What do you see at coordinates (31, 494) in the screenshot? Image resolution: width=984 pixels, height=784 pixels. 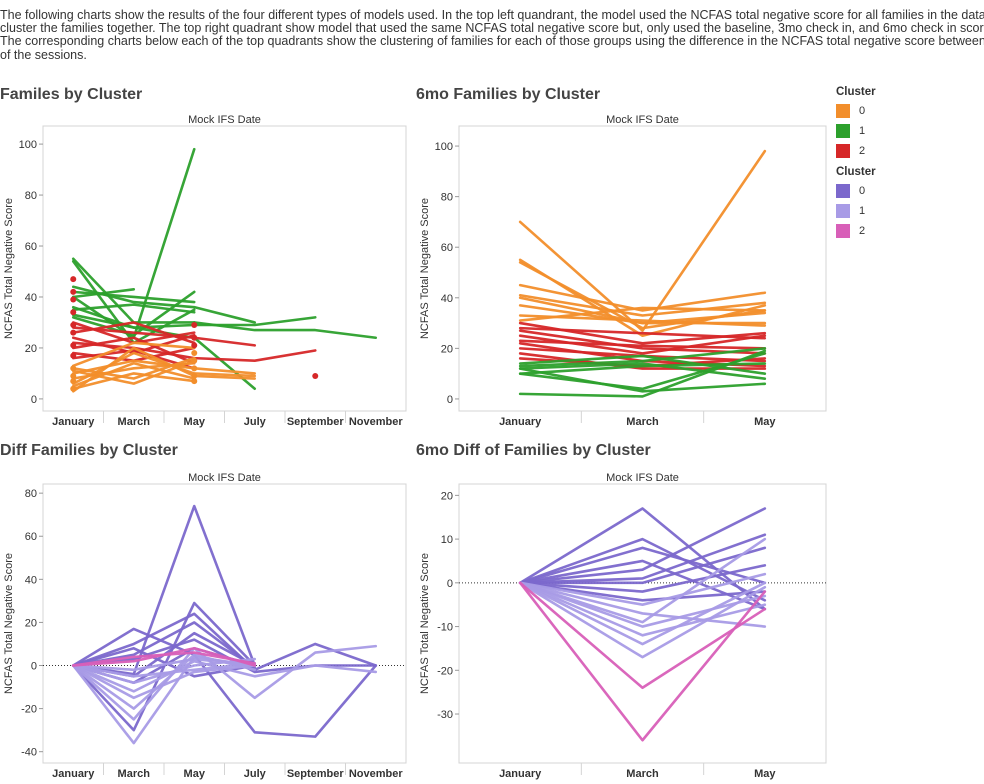 I see `y-tick-label: 80` at bounding box center [31, 494].